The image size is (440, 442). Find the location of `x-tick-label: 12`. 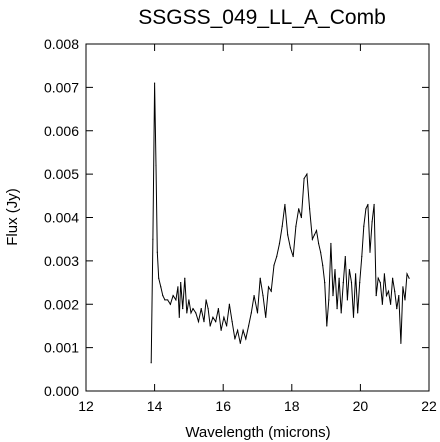

x-tick-label: 12 is located at coordinates (86, 406).